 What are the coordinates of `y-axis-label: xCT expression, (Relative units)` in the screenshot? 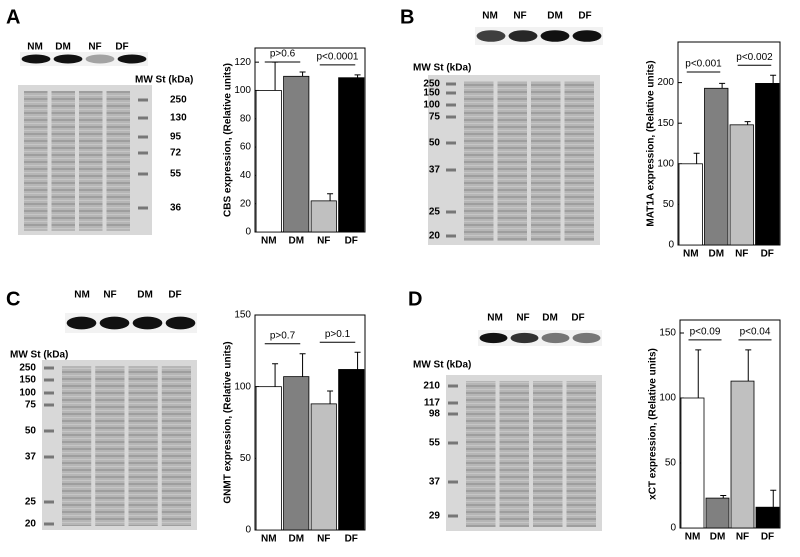 It's located at (653, 424).